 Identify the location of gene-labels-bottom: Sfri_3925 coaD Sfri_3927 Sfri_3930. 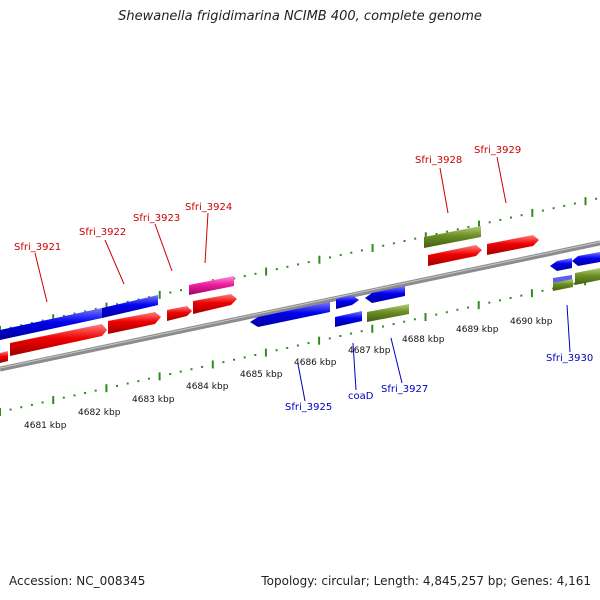
(439, 383).